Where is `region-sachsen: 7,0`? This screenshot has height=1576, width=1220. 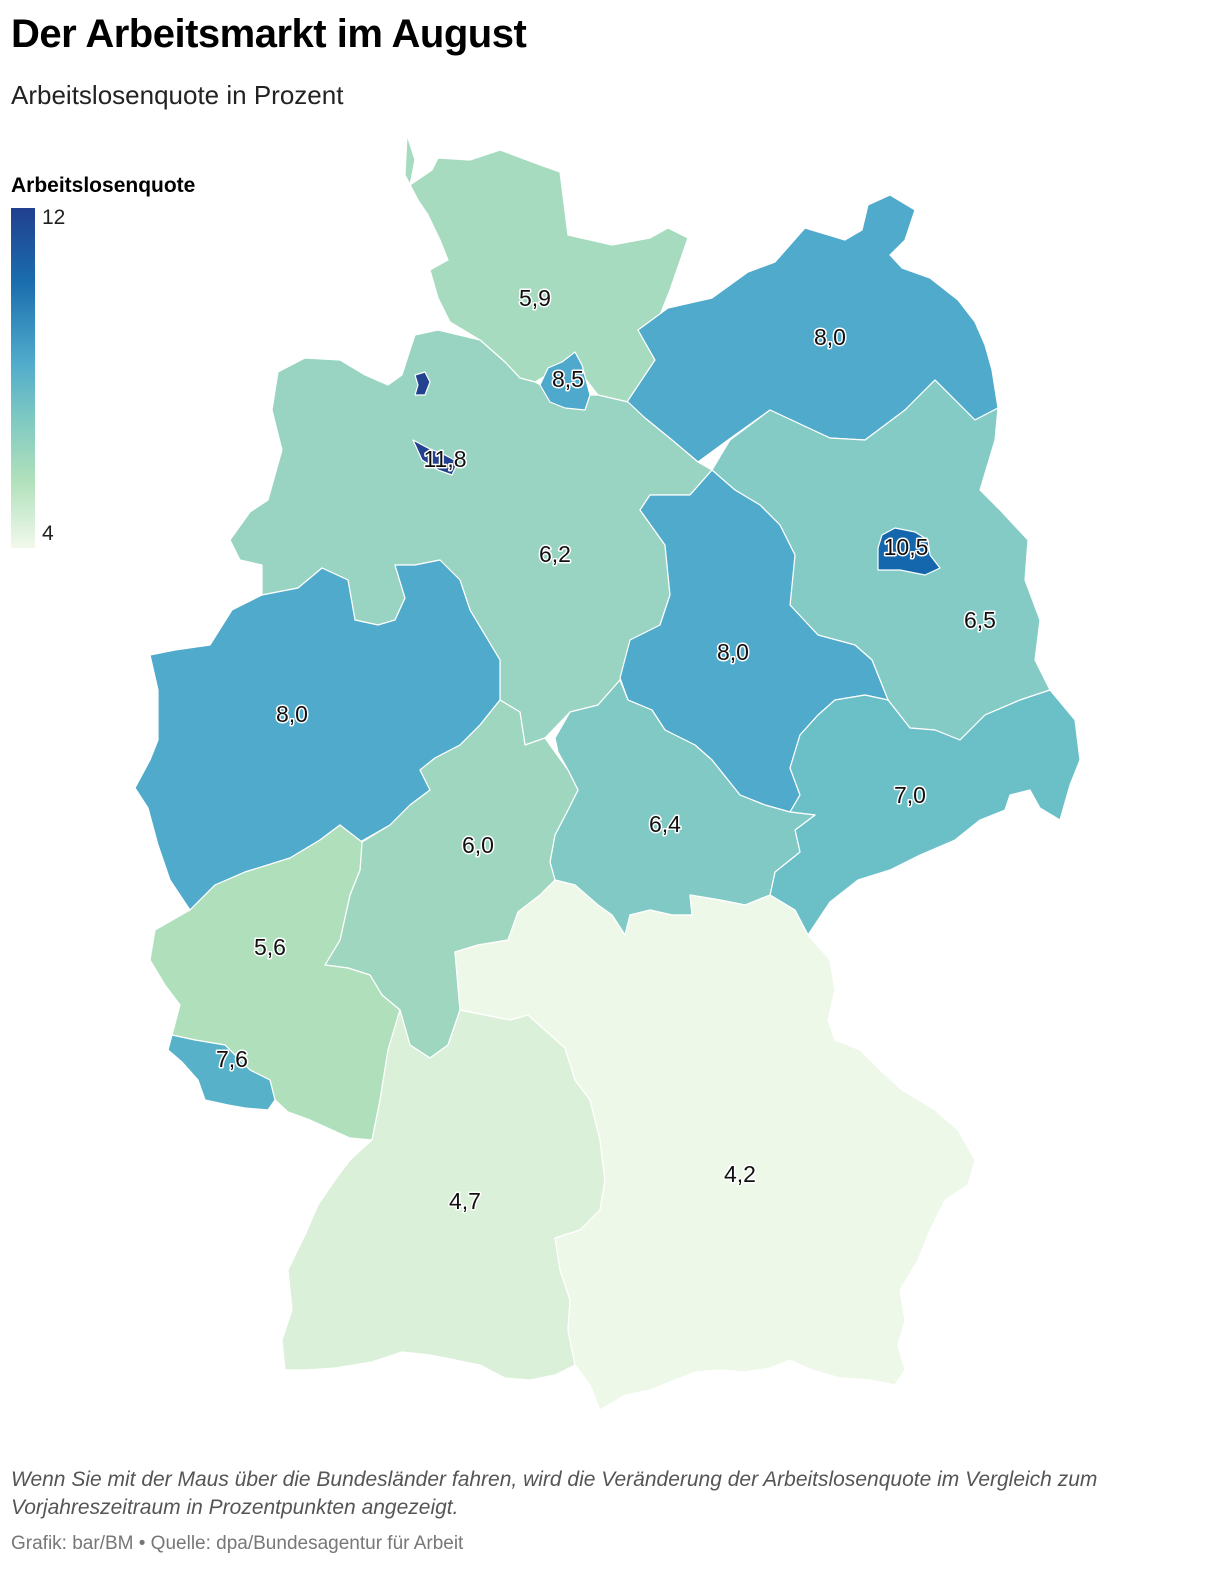
region-sachsen: 7,0 is located at coordinates (925, 812).